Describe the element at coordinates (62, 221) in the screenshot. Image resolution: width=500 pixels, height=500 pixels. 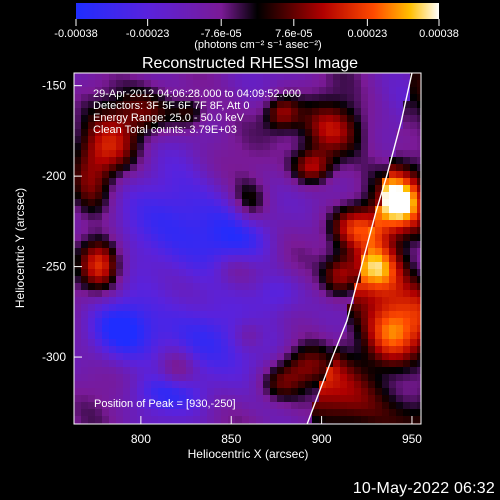
I see `y-axis-ticks: -150-200-250-300` at that location.